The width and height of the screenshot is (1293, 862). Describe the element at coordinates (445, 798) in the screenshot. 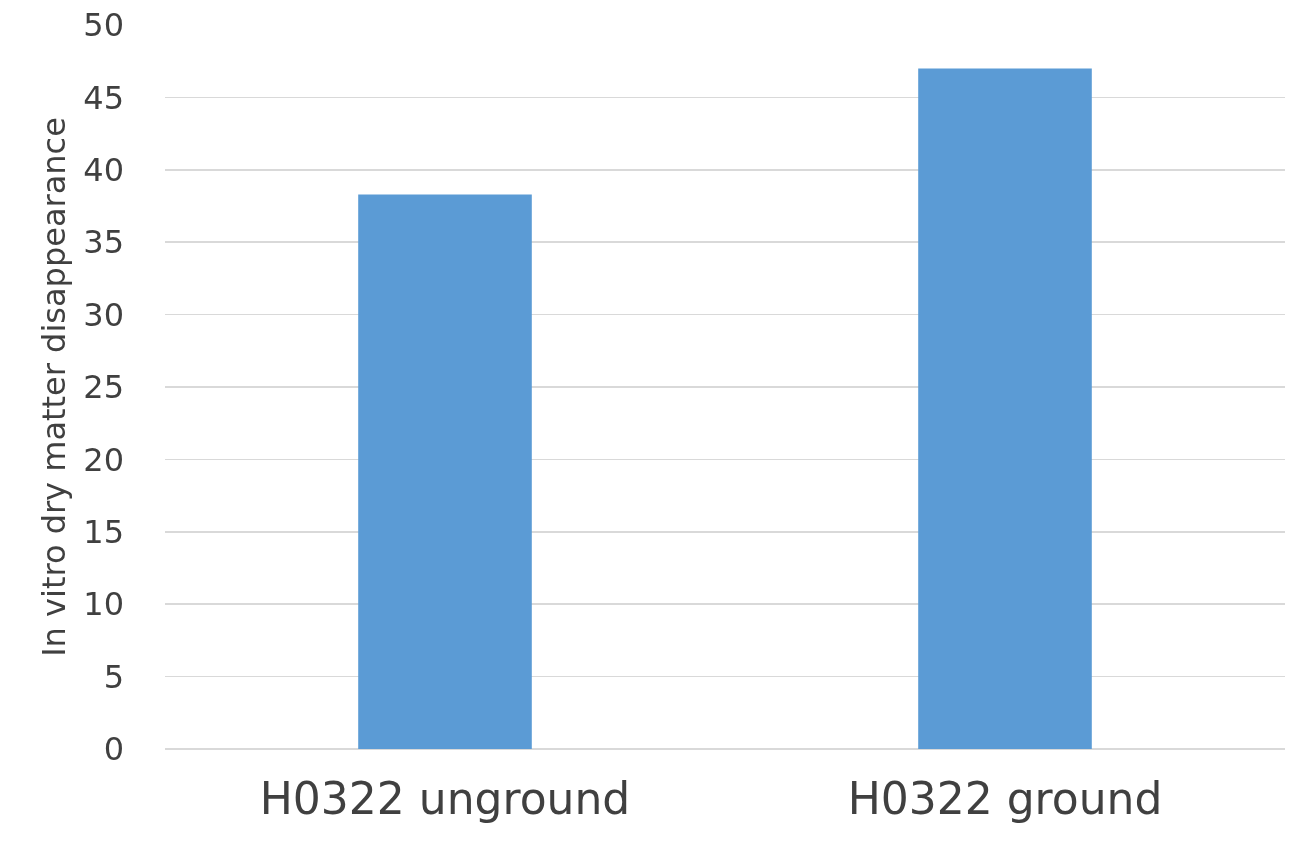

I see `x-tick-label: H0322 unground` at that location.